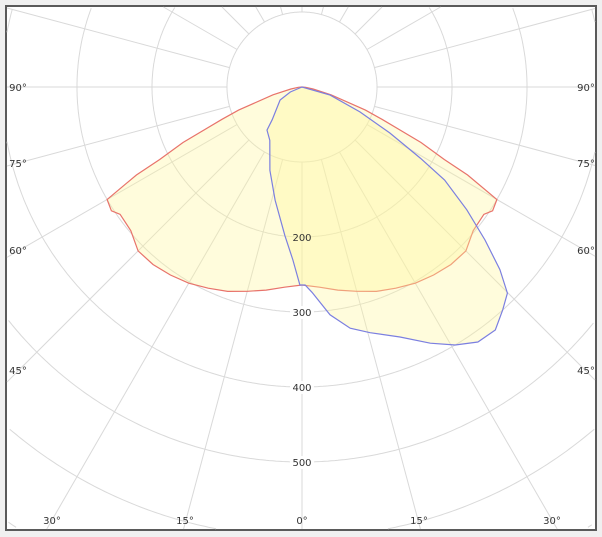  What do you see at coordinates (52, 521) in the screenshot?
I see `angle-label-left: 30°` at bounding box center [52, 521].